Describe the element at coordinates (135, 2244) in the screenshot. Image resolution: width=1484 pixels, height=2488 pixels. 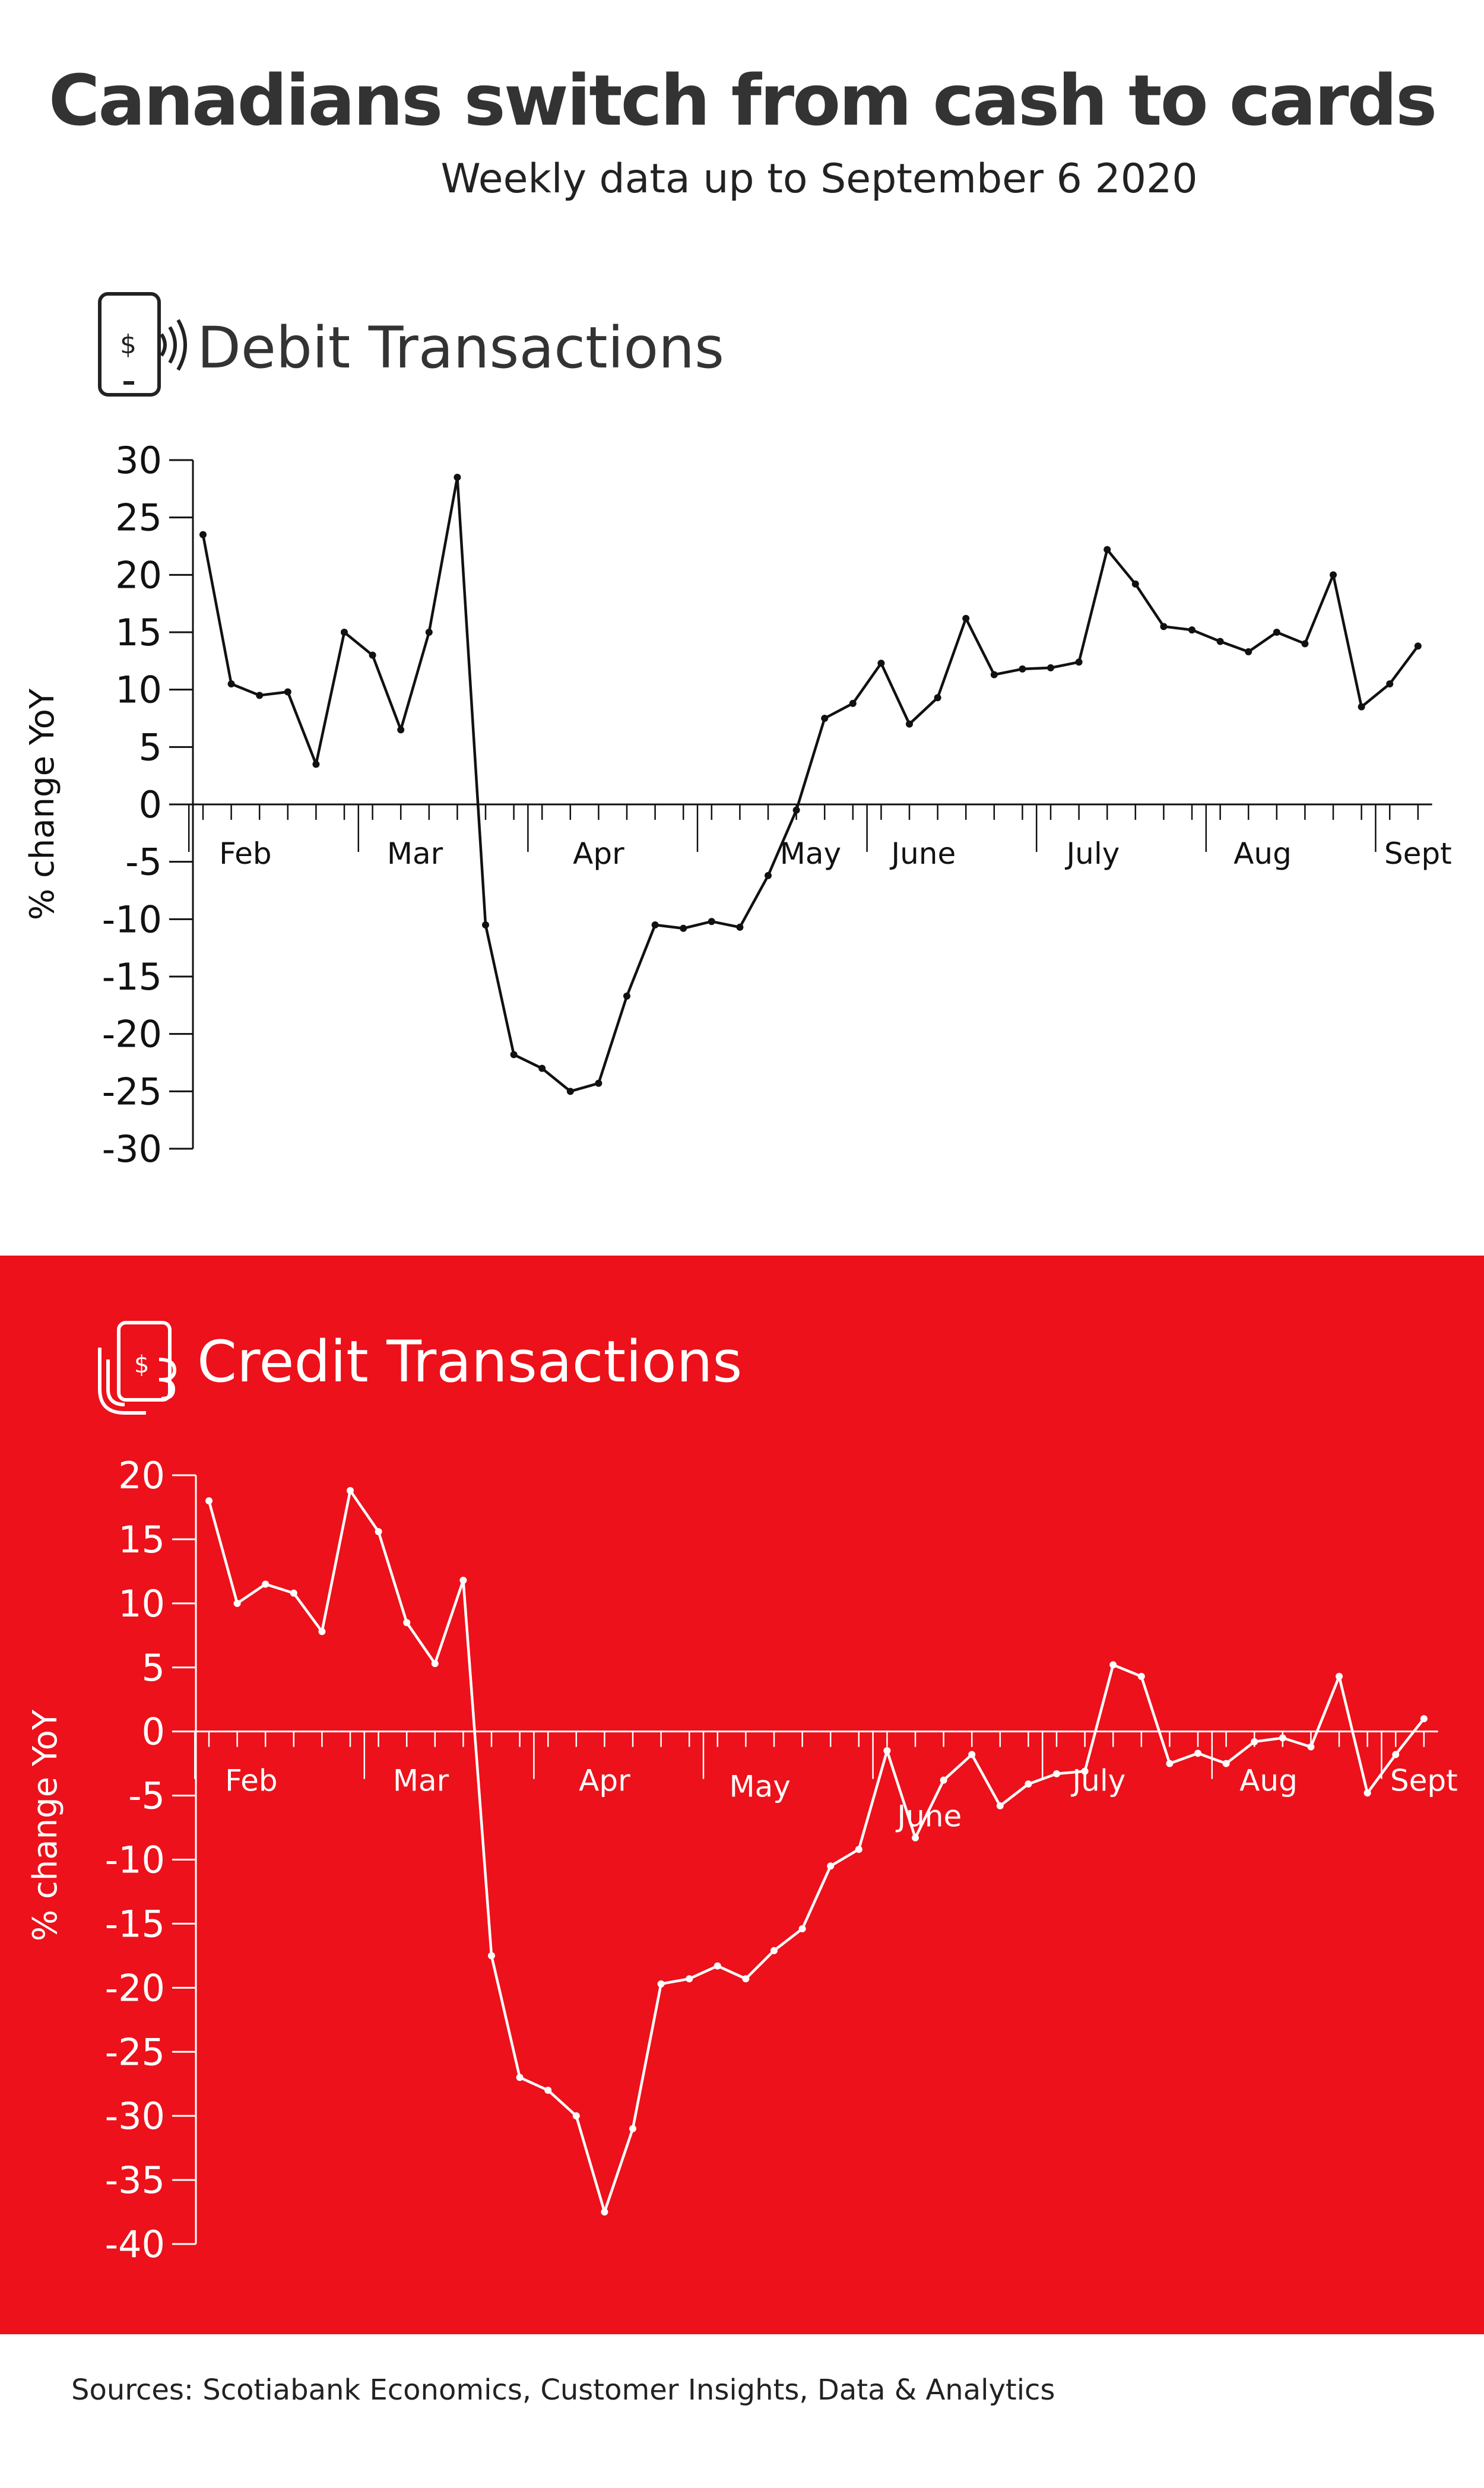
I see `y-tick-label: -40` at that location.